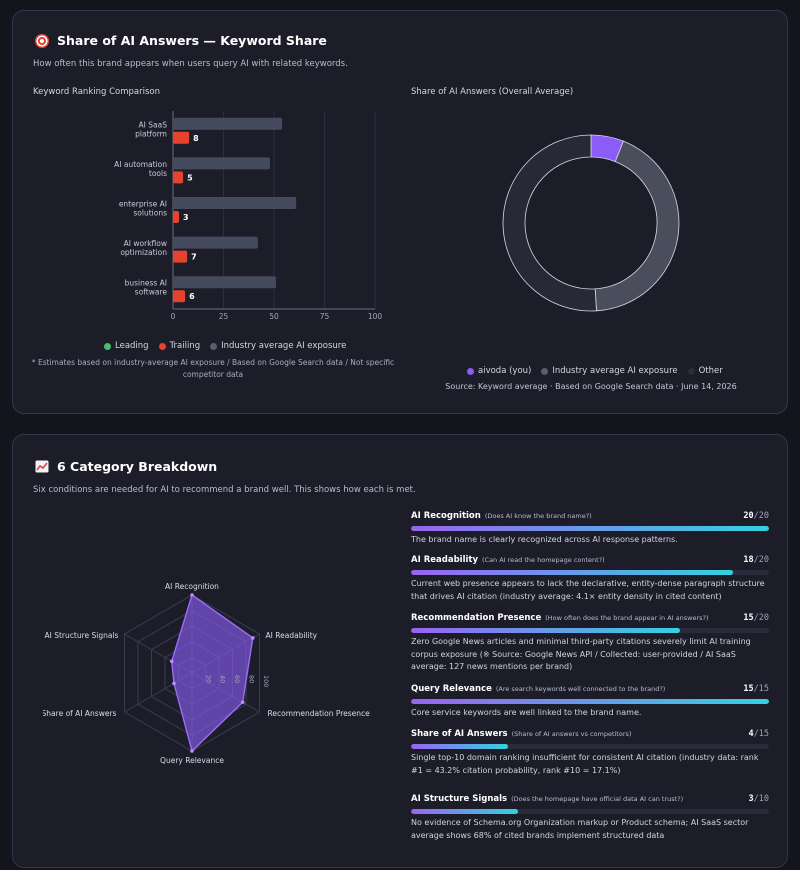 The width and height of the screenshot is (800, 870). Describe the element at coordinates (158, 173) in the screenshot. I see `category-label: tools` at that location.